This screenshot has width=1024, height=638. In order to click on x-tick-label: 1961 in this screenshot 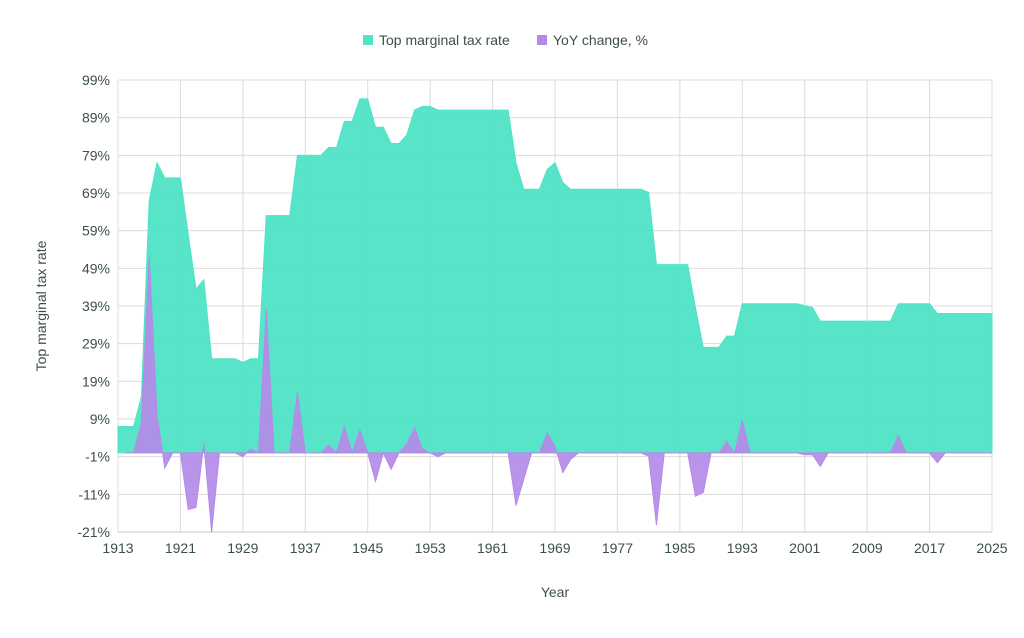, I will do `click(492, 548)`.